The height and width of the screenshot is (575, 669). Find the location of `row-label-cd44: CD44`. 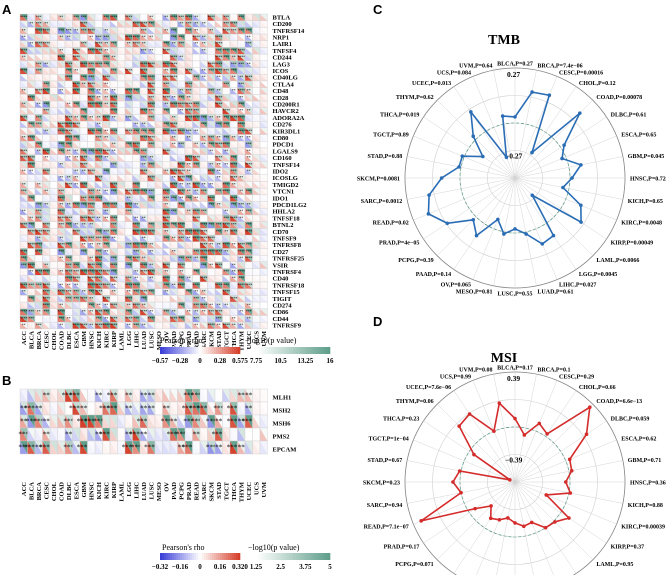

row-label-cd44: CD44 is located at coordinates (281, 319).